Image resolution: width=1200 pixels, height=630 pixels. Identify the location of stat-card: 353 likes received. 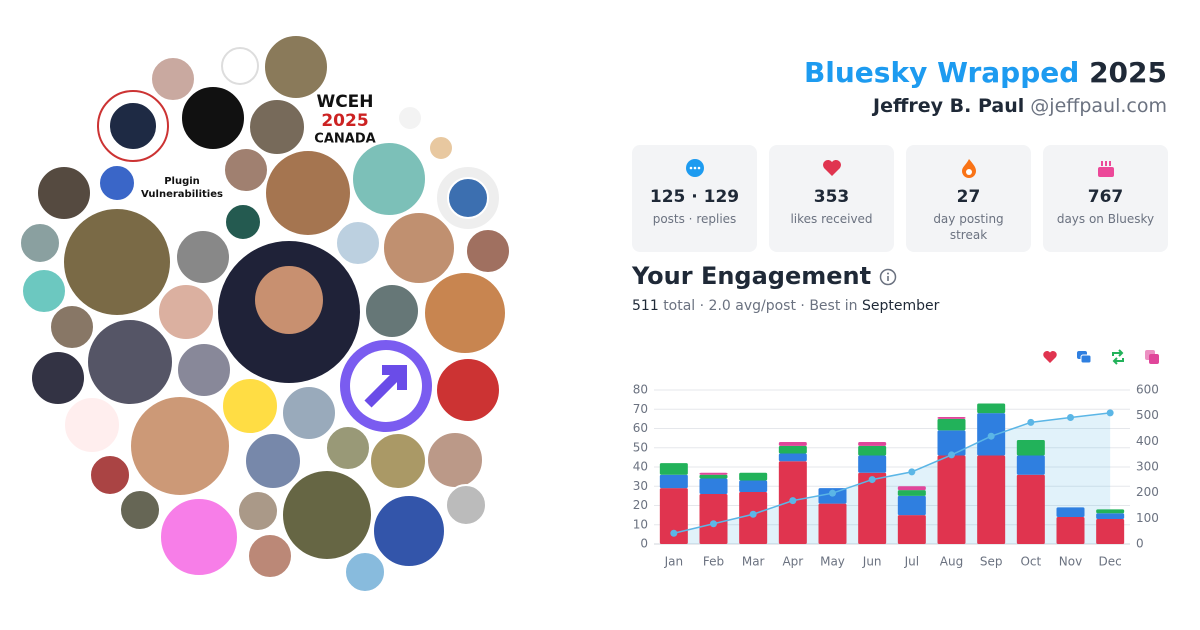
(831, 198).